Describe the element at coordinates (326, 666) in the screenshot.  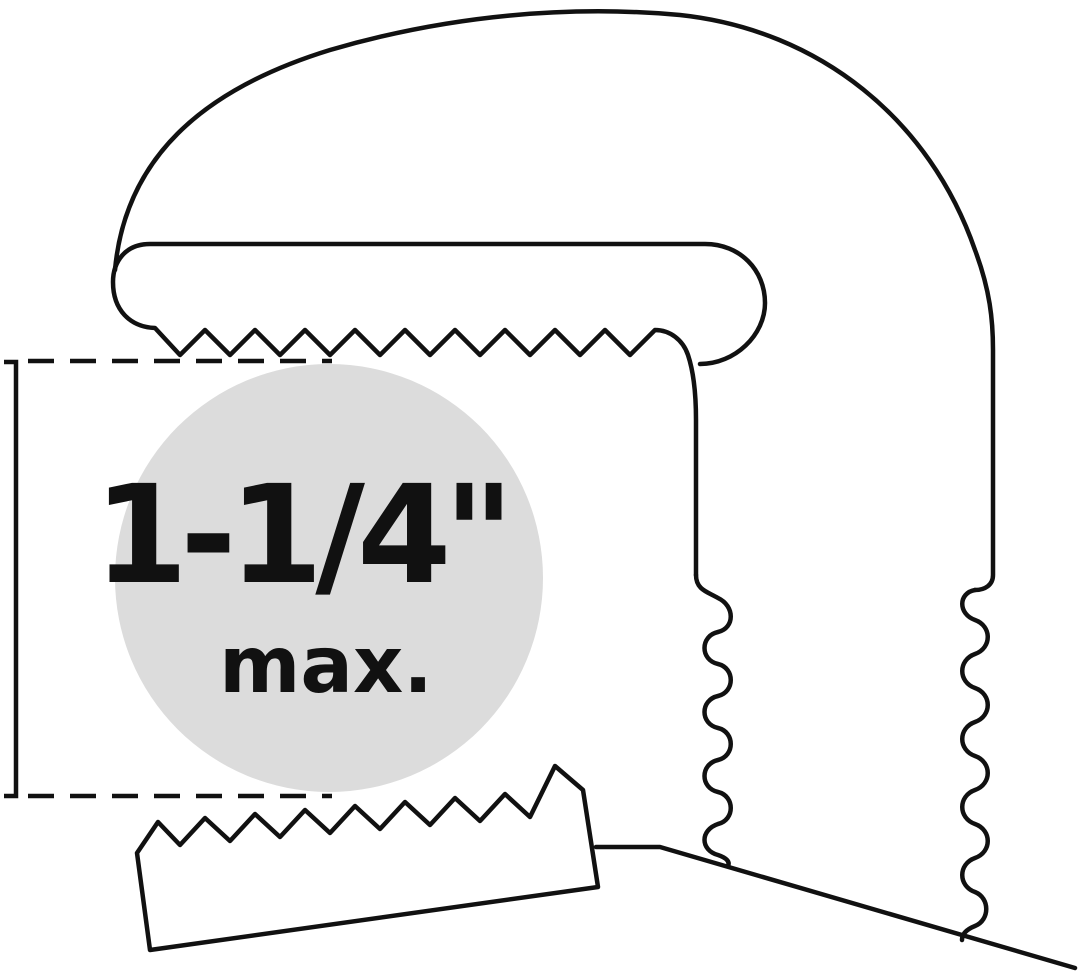
I see `capacity-label: max.` at that location.